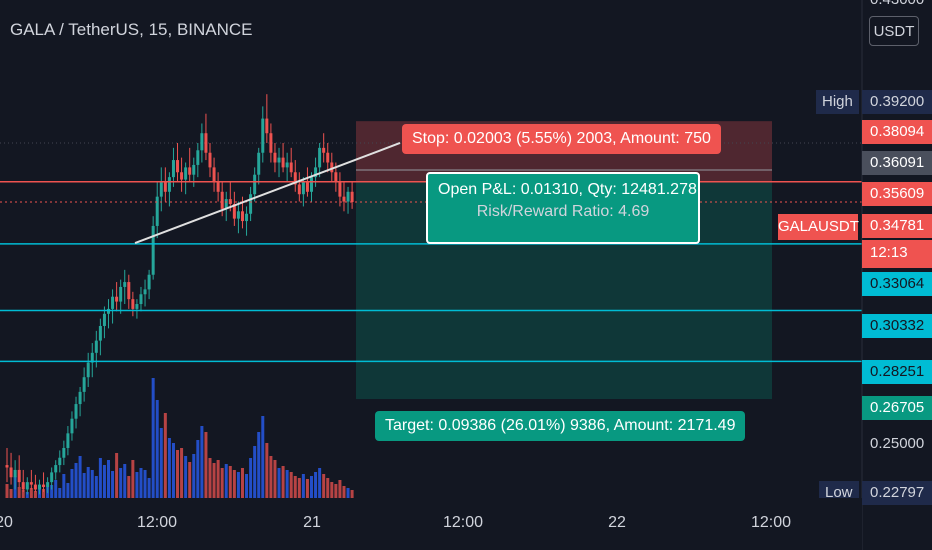 The height and width of the screenshot is (550, 932). Describe the element at coordinates (897, 326) in the screenshot. I see `level-line-2-tag: 0.30332` at that location.